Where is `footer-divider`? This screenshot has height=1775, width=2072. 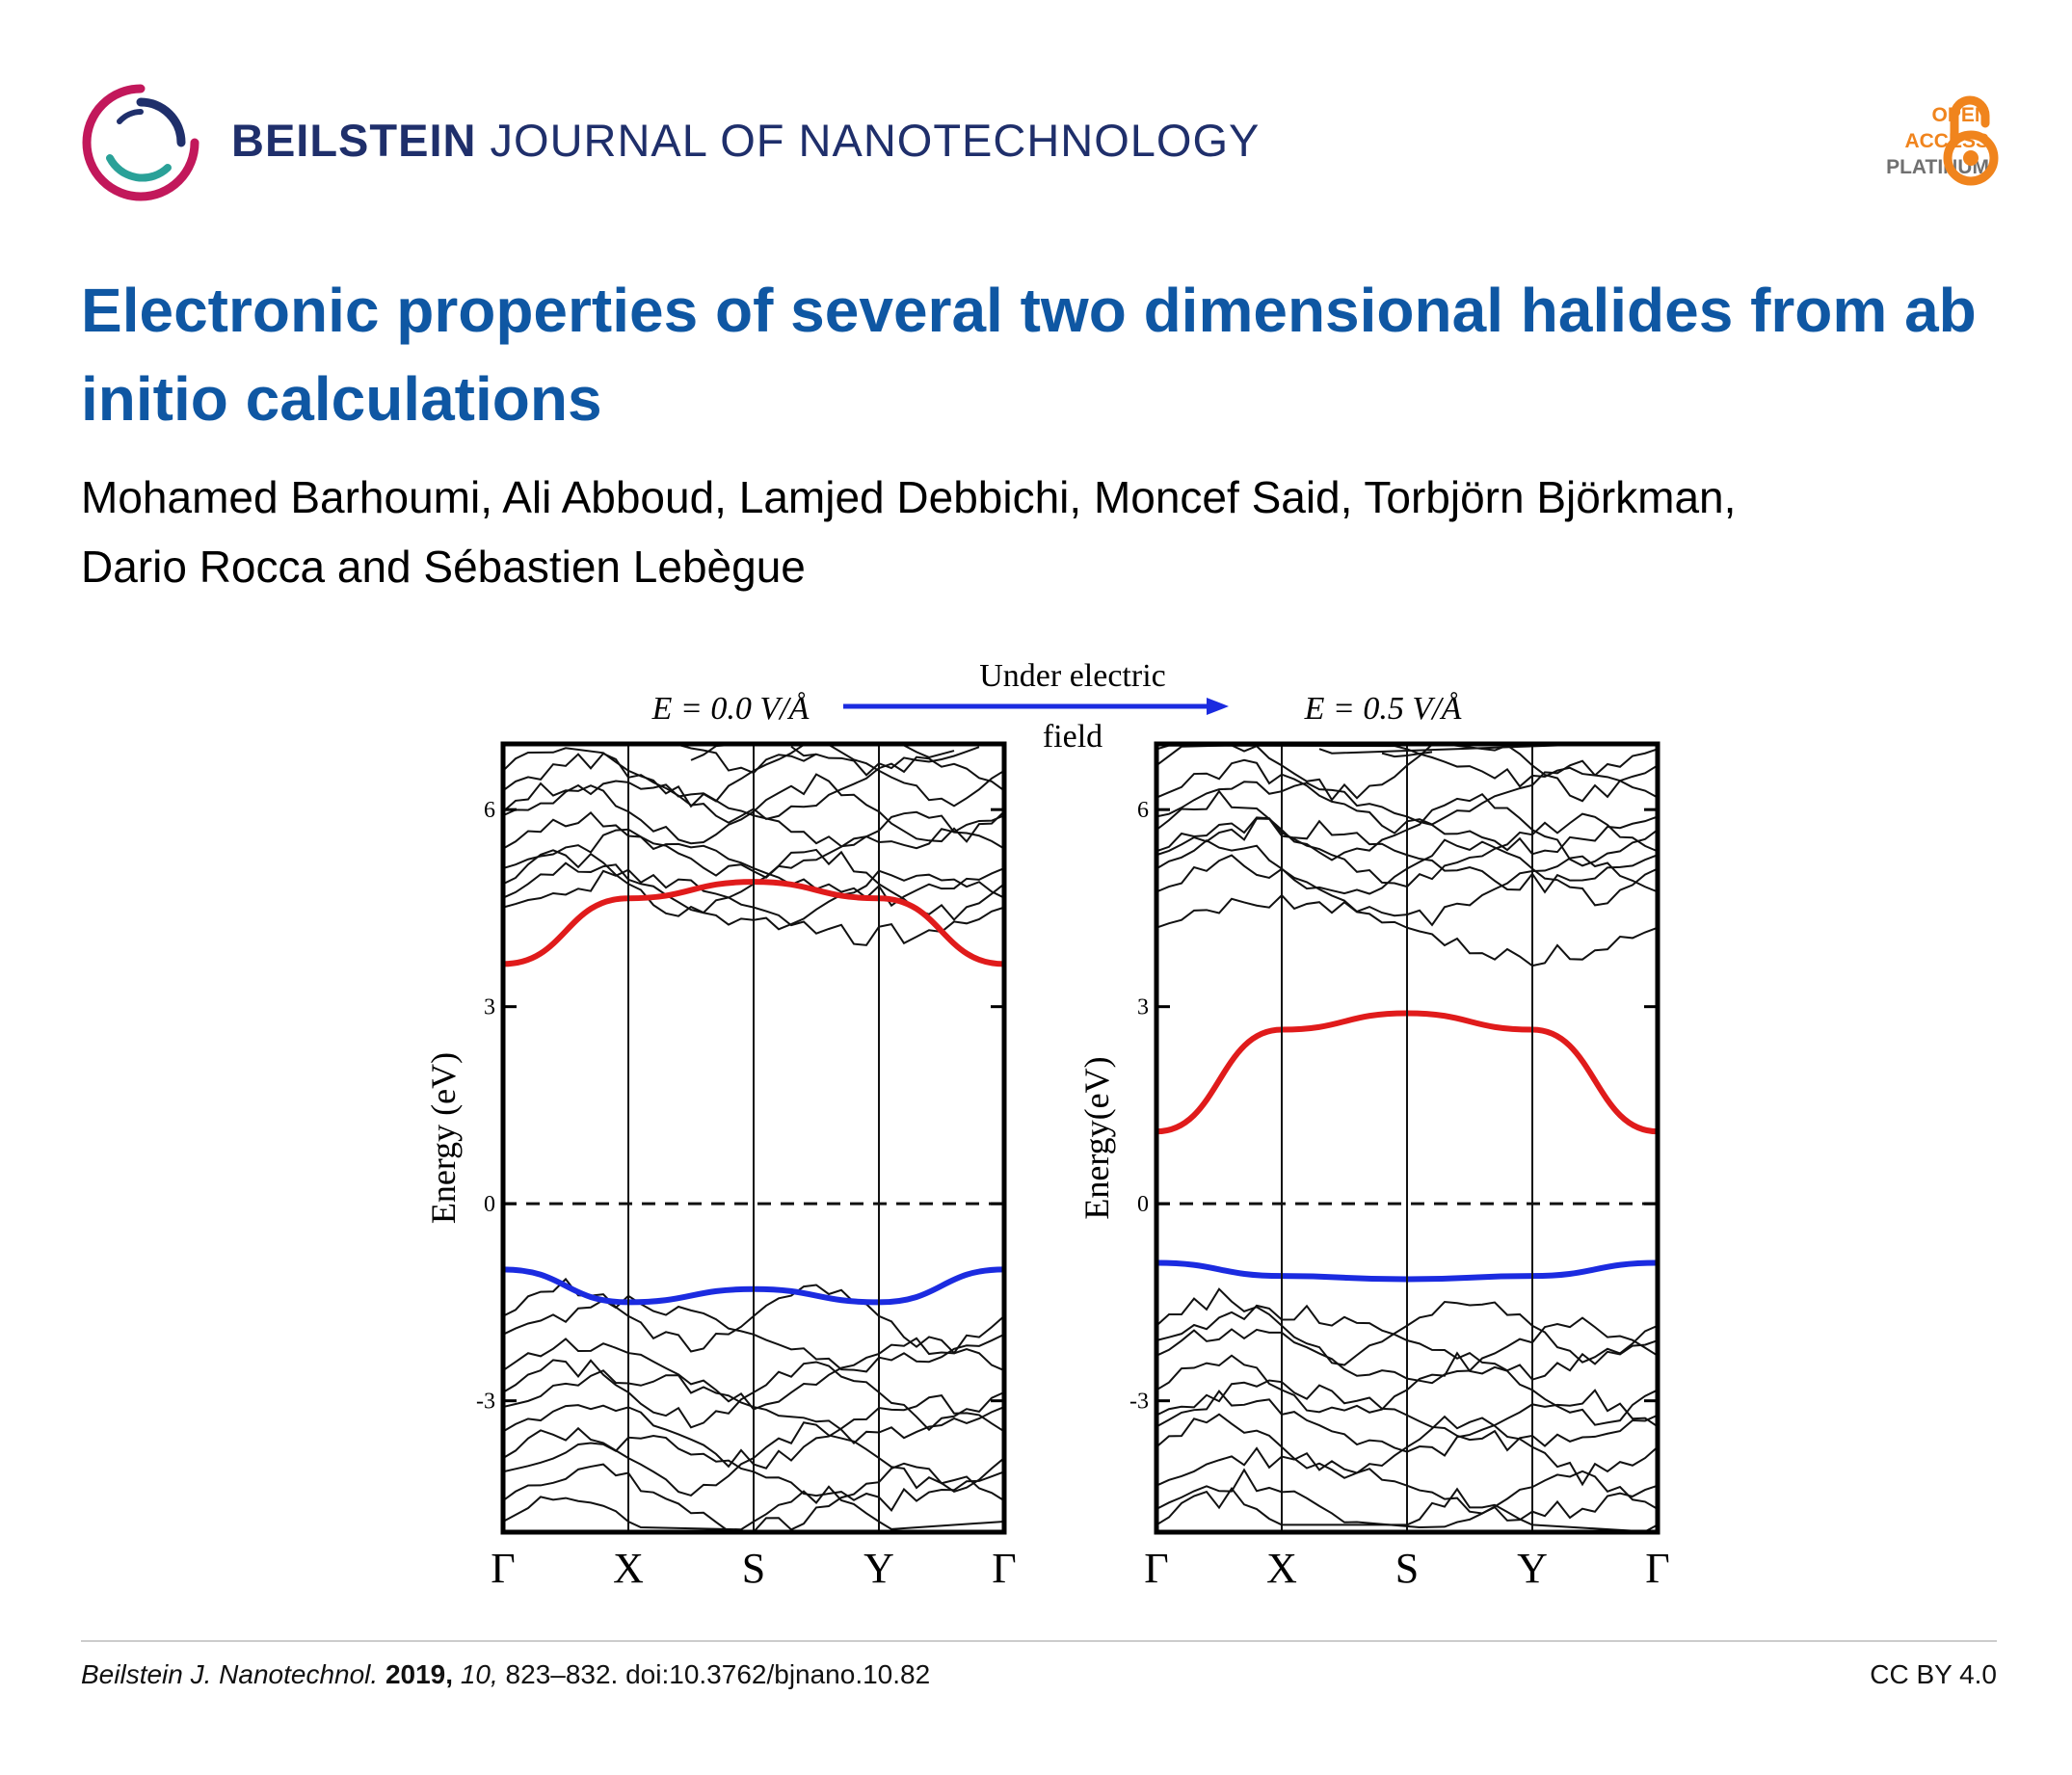
footer-divider is located at coordinates (1039, 1641).